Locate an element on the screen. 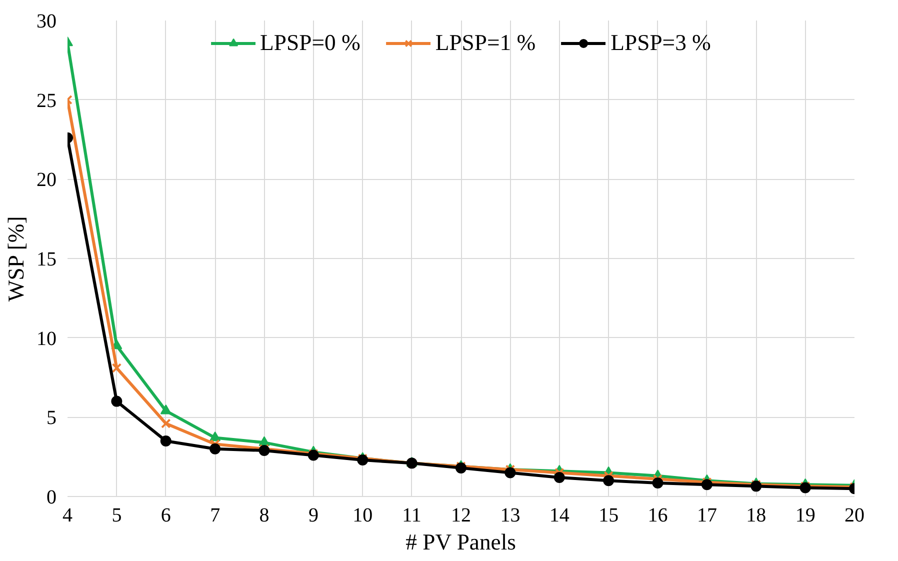 Image resolution: width=898 pixels, height=561 pixels. y-tick-label: 30 is located at coordinates (46, 21).